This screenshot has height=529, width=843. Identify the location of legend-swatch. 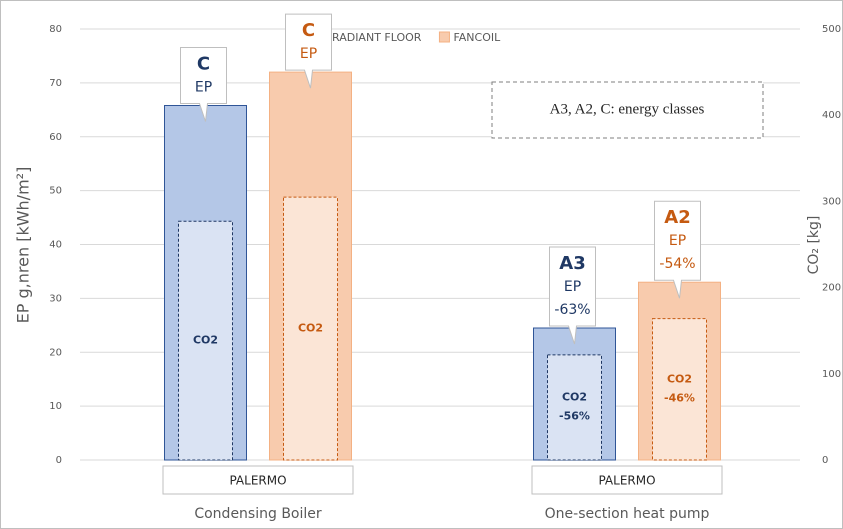
(444, 37).